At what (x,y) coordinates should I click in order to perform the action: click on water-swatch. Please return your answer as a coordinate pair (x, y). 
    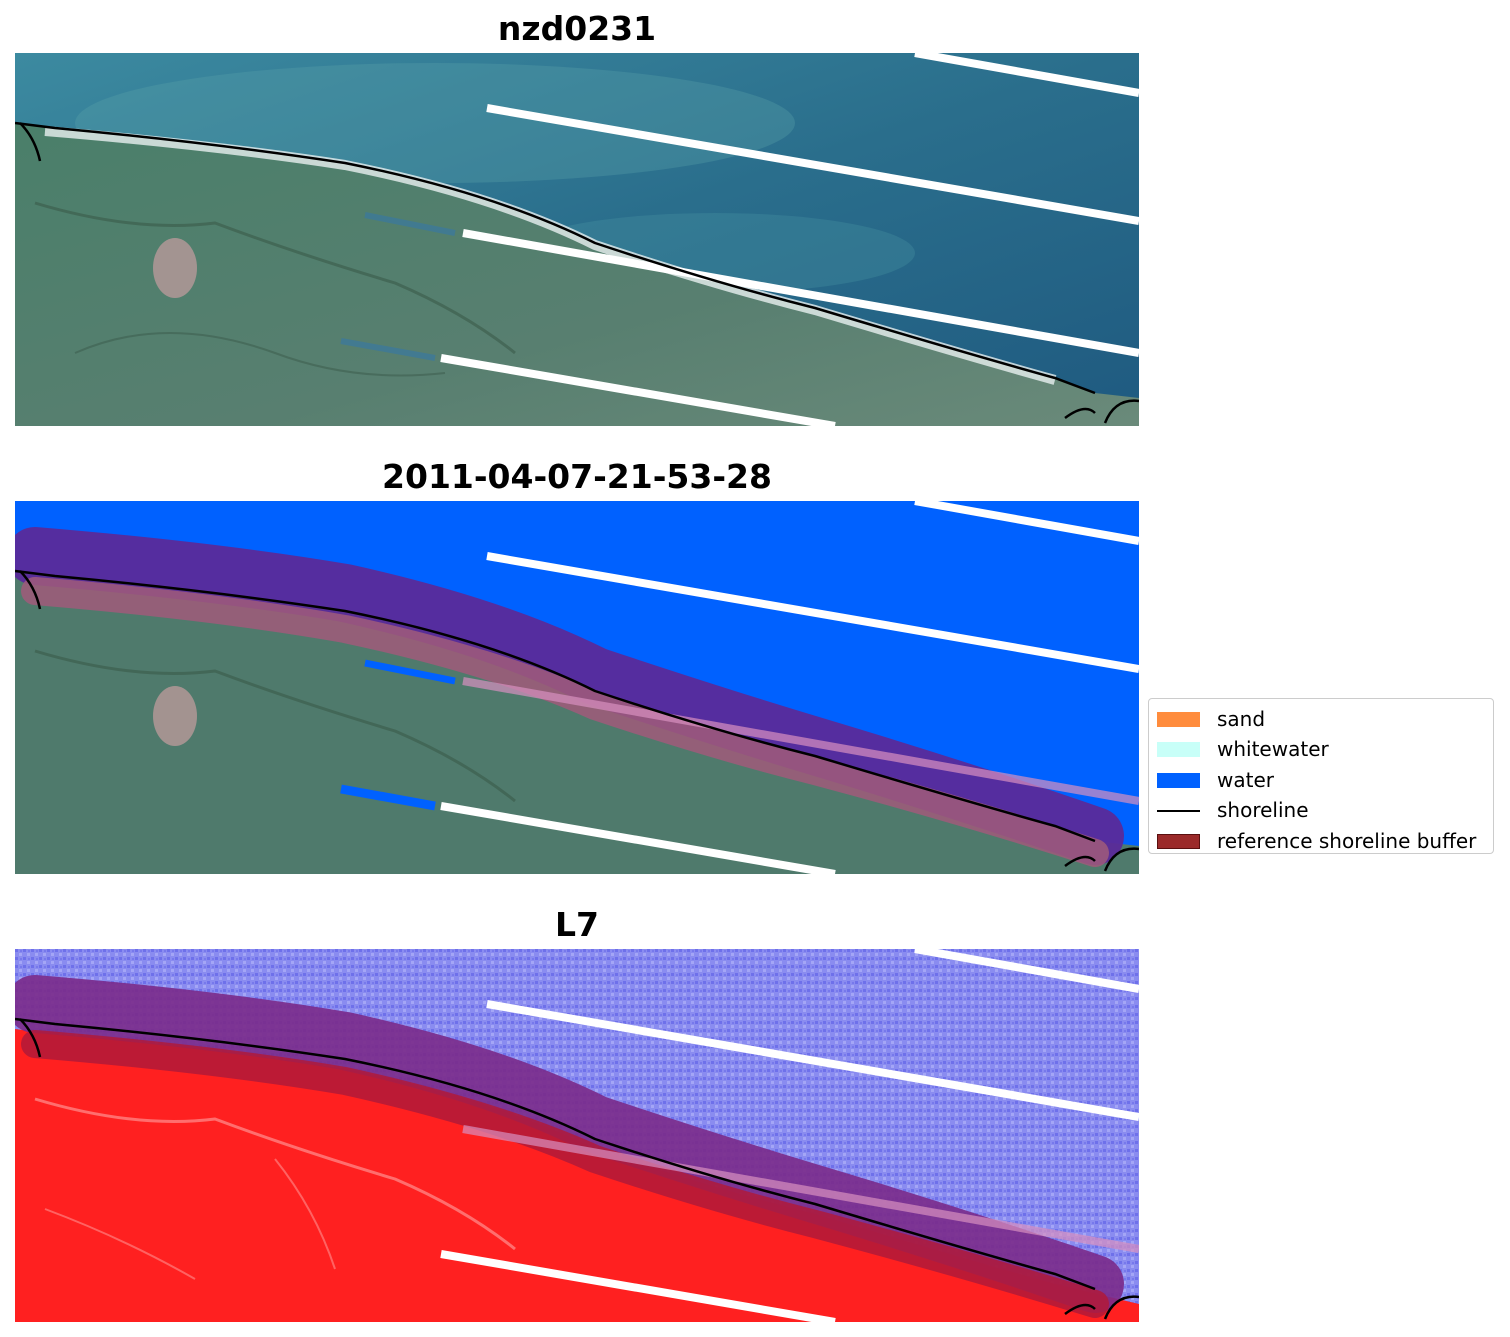
    Looking at the image, I should click on (1178, 780).